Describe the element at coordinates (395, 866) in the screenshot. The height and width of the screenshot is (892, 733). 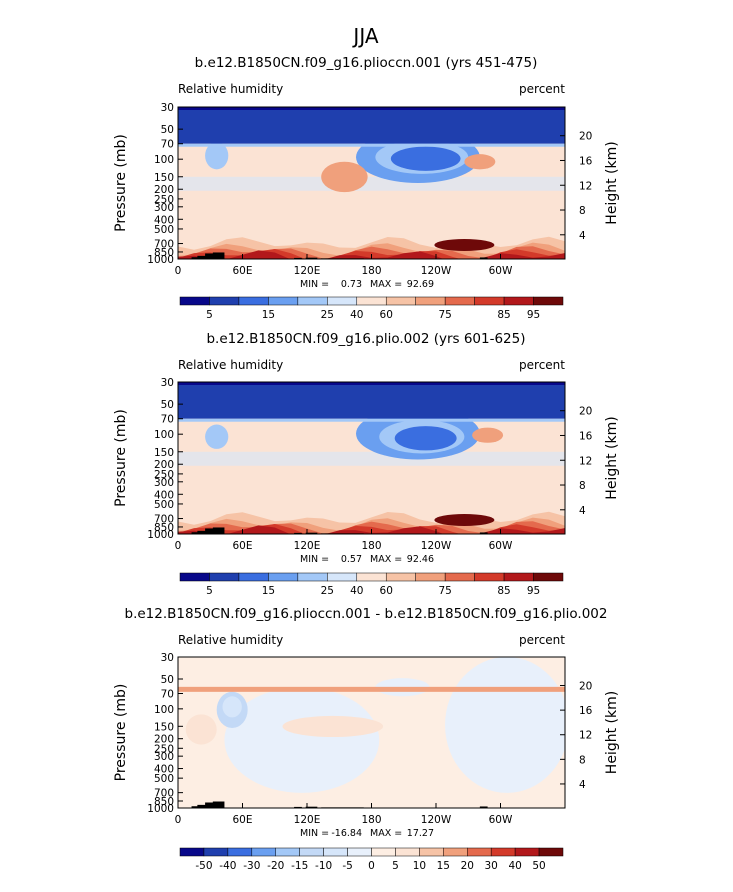
I see `colorbar-label: 5` at that location.